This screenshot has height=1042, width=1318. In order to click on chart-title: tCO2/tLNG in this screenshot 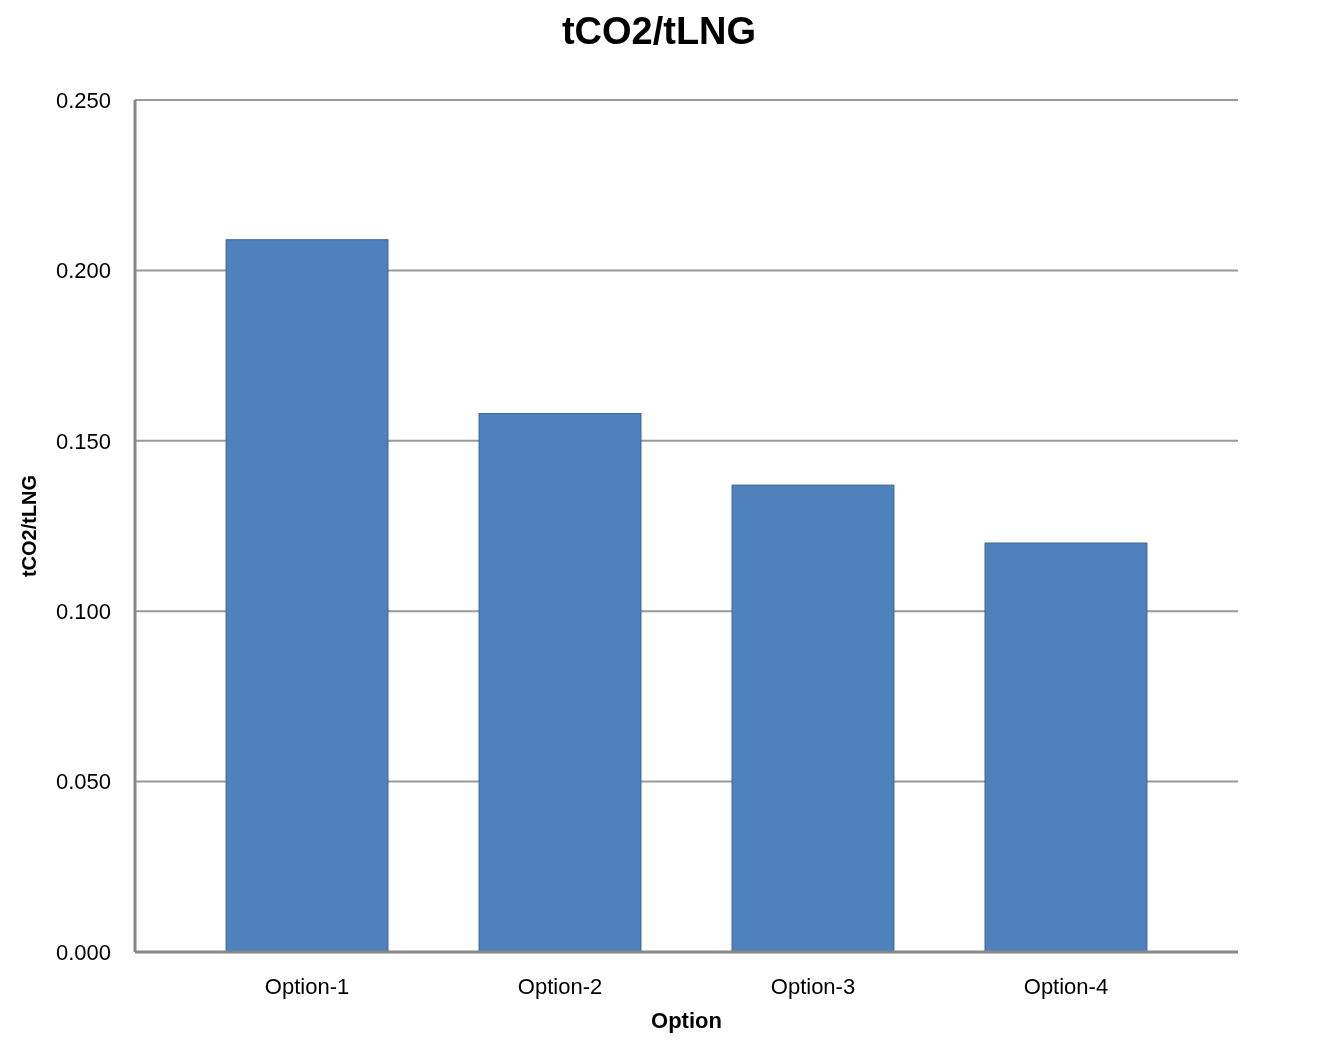, I will do `click(659, 31)`.